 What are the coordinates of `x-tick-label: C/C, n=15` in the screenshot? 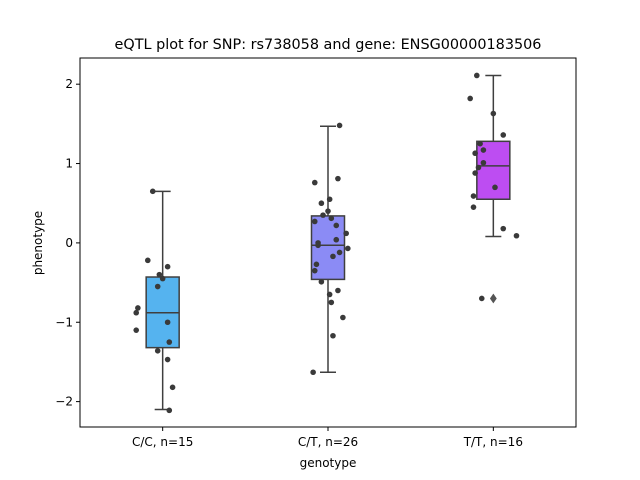 It's located at (162, 442).